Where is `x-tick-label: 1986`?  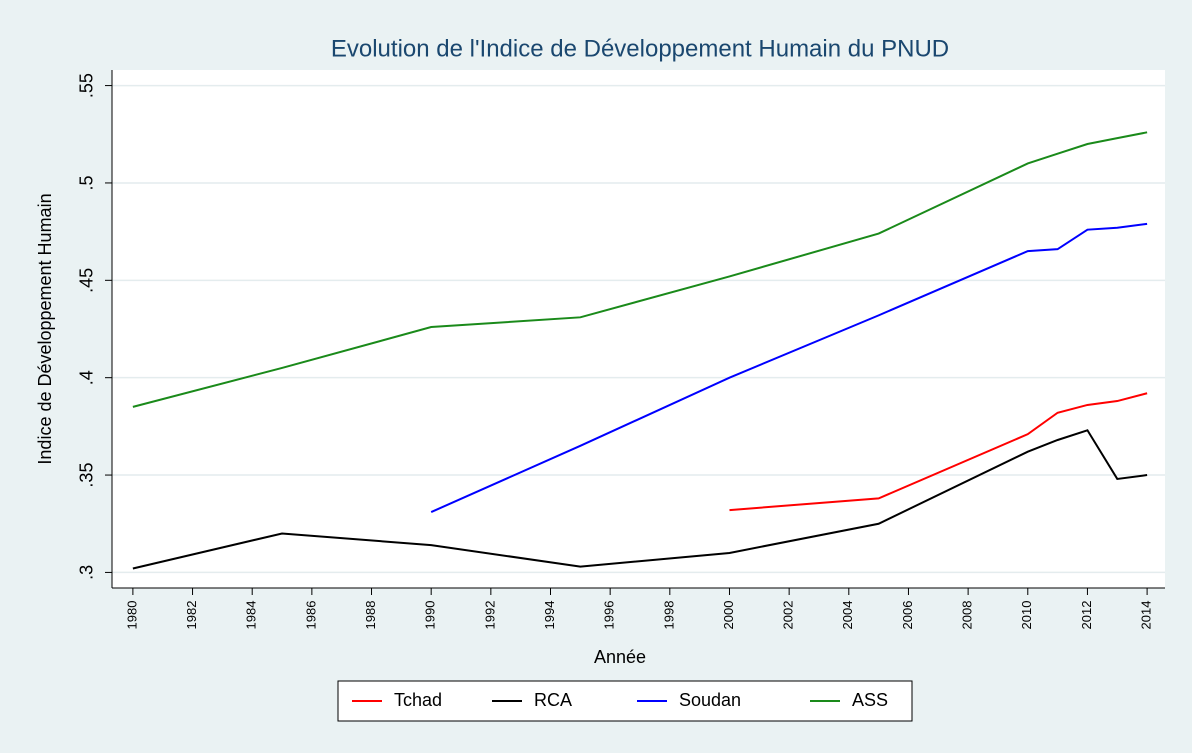
x-tick-label: 1986 is located at coordinates (310, 615).